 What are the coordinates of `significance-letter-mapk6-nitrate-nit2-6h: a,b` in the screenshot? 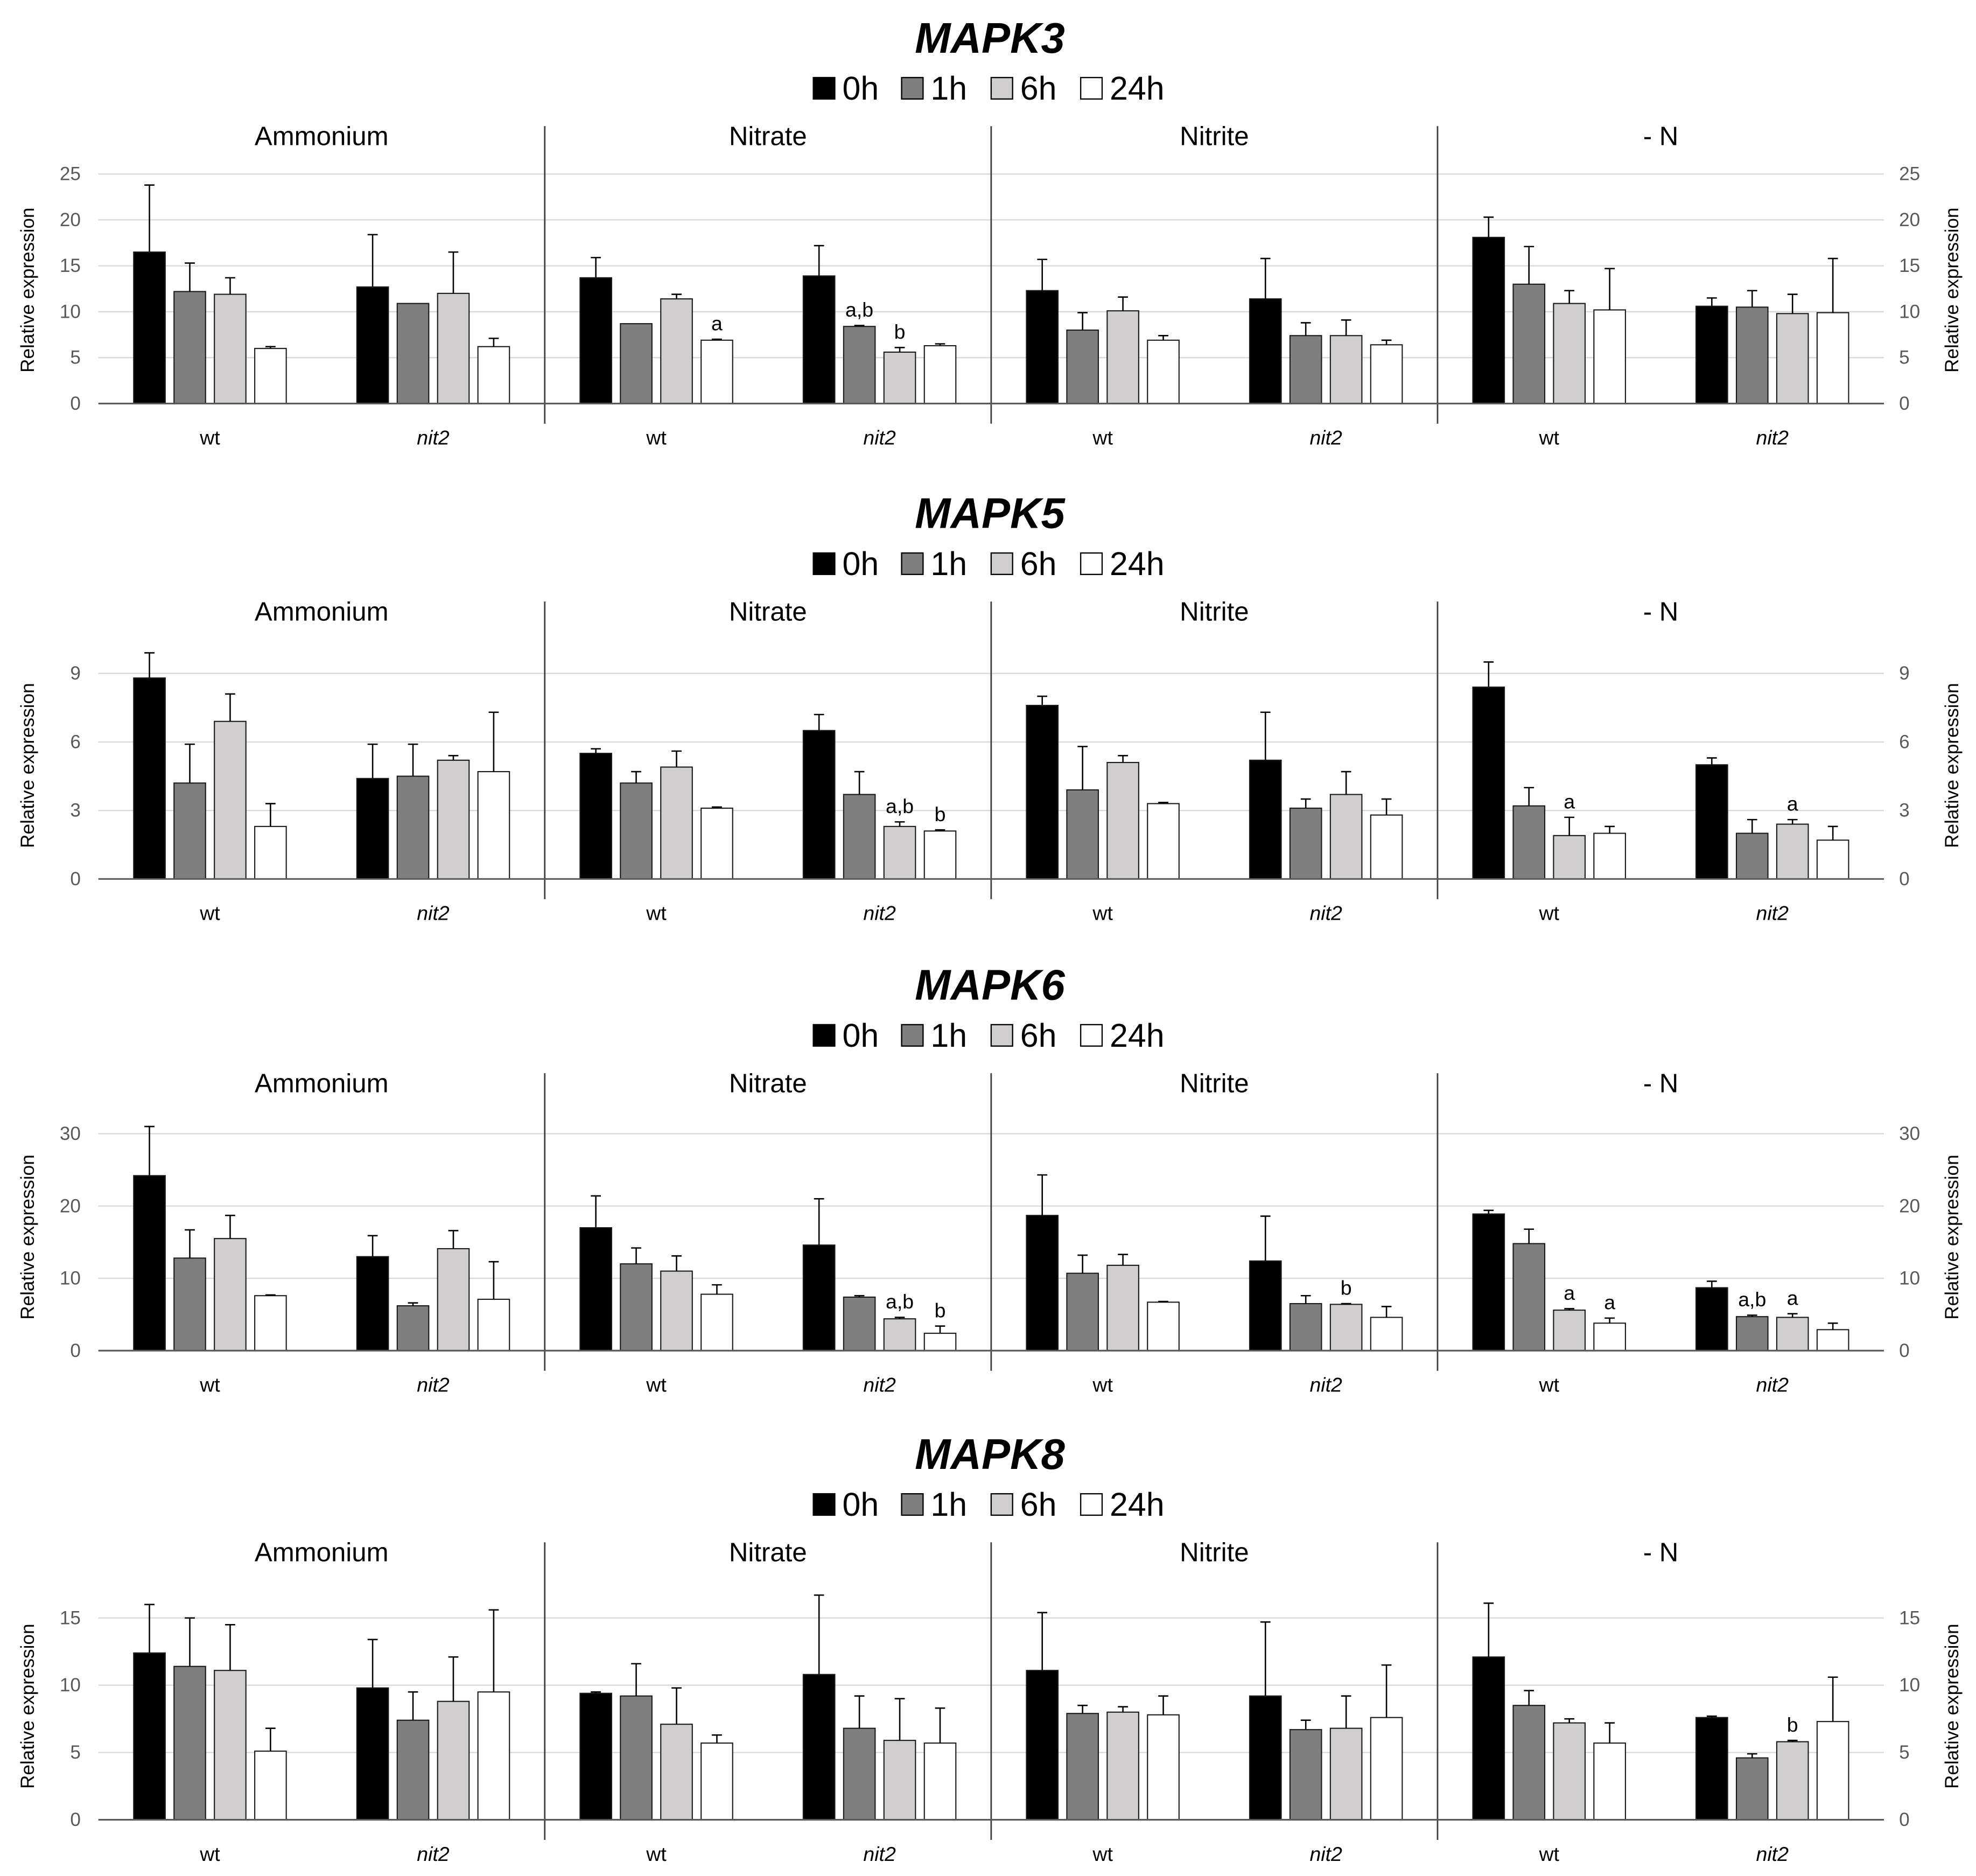 It's located at (900, 1301).